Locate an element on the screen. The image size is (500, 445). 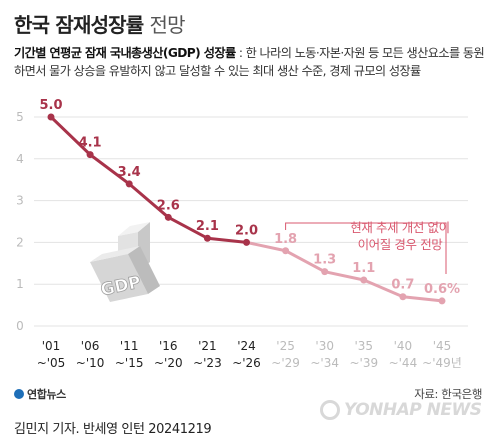
x-tick-label: ~'49년 is located at coordinates (442, 363).